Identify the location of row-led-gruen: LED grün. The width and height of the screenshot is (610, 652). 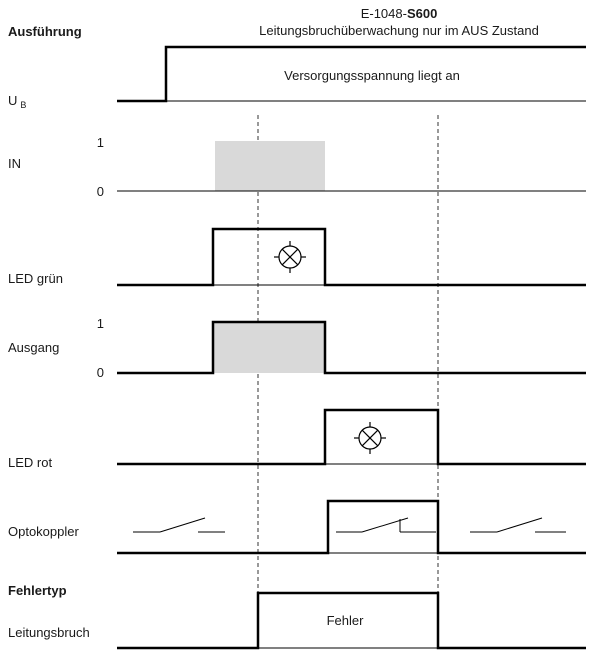
(297, 257).